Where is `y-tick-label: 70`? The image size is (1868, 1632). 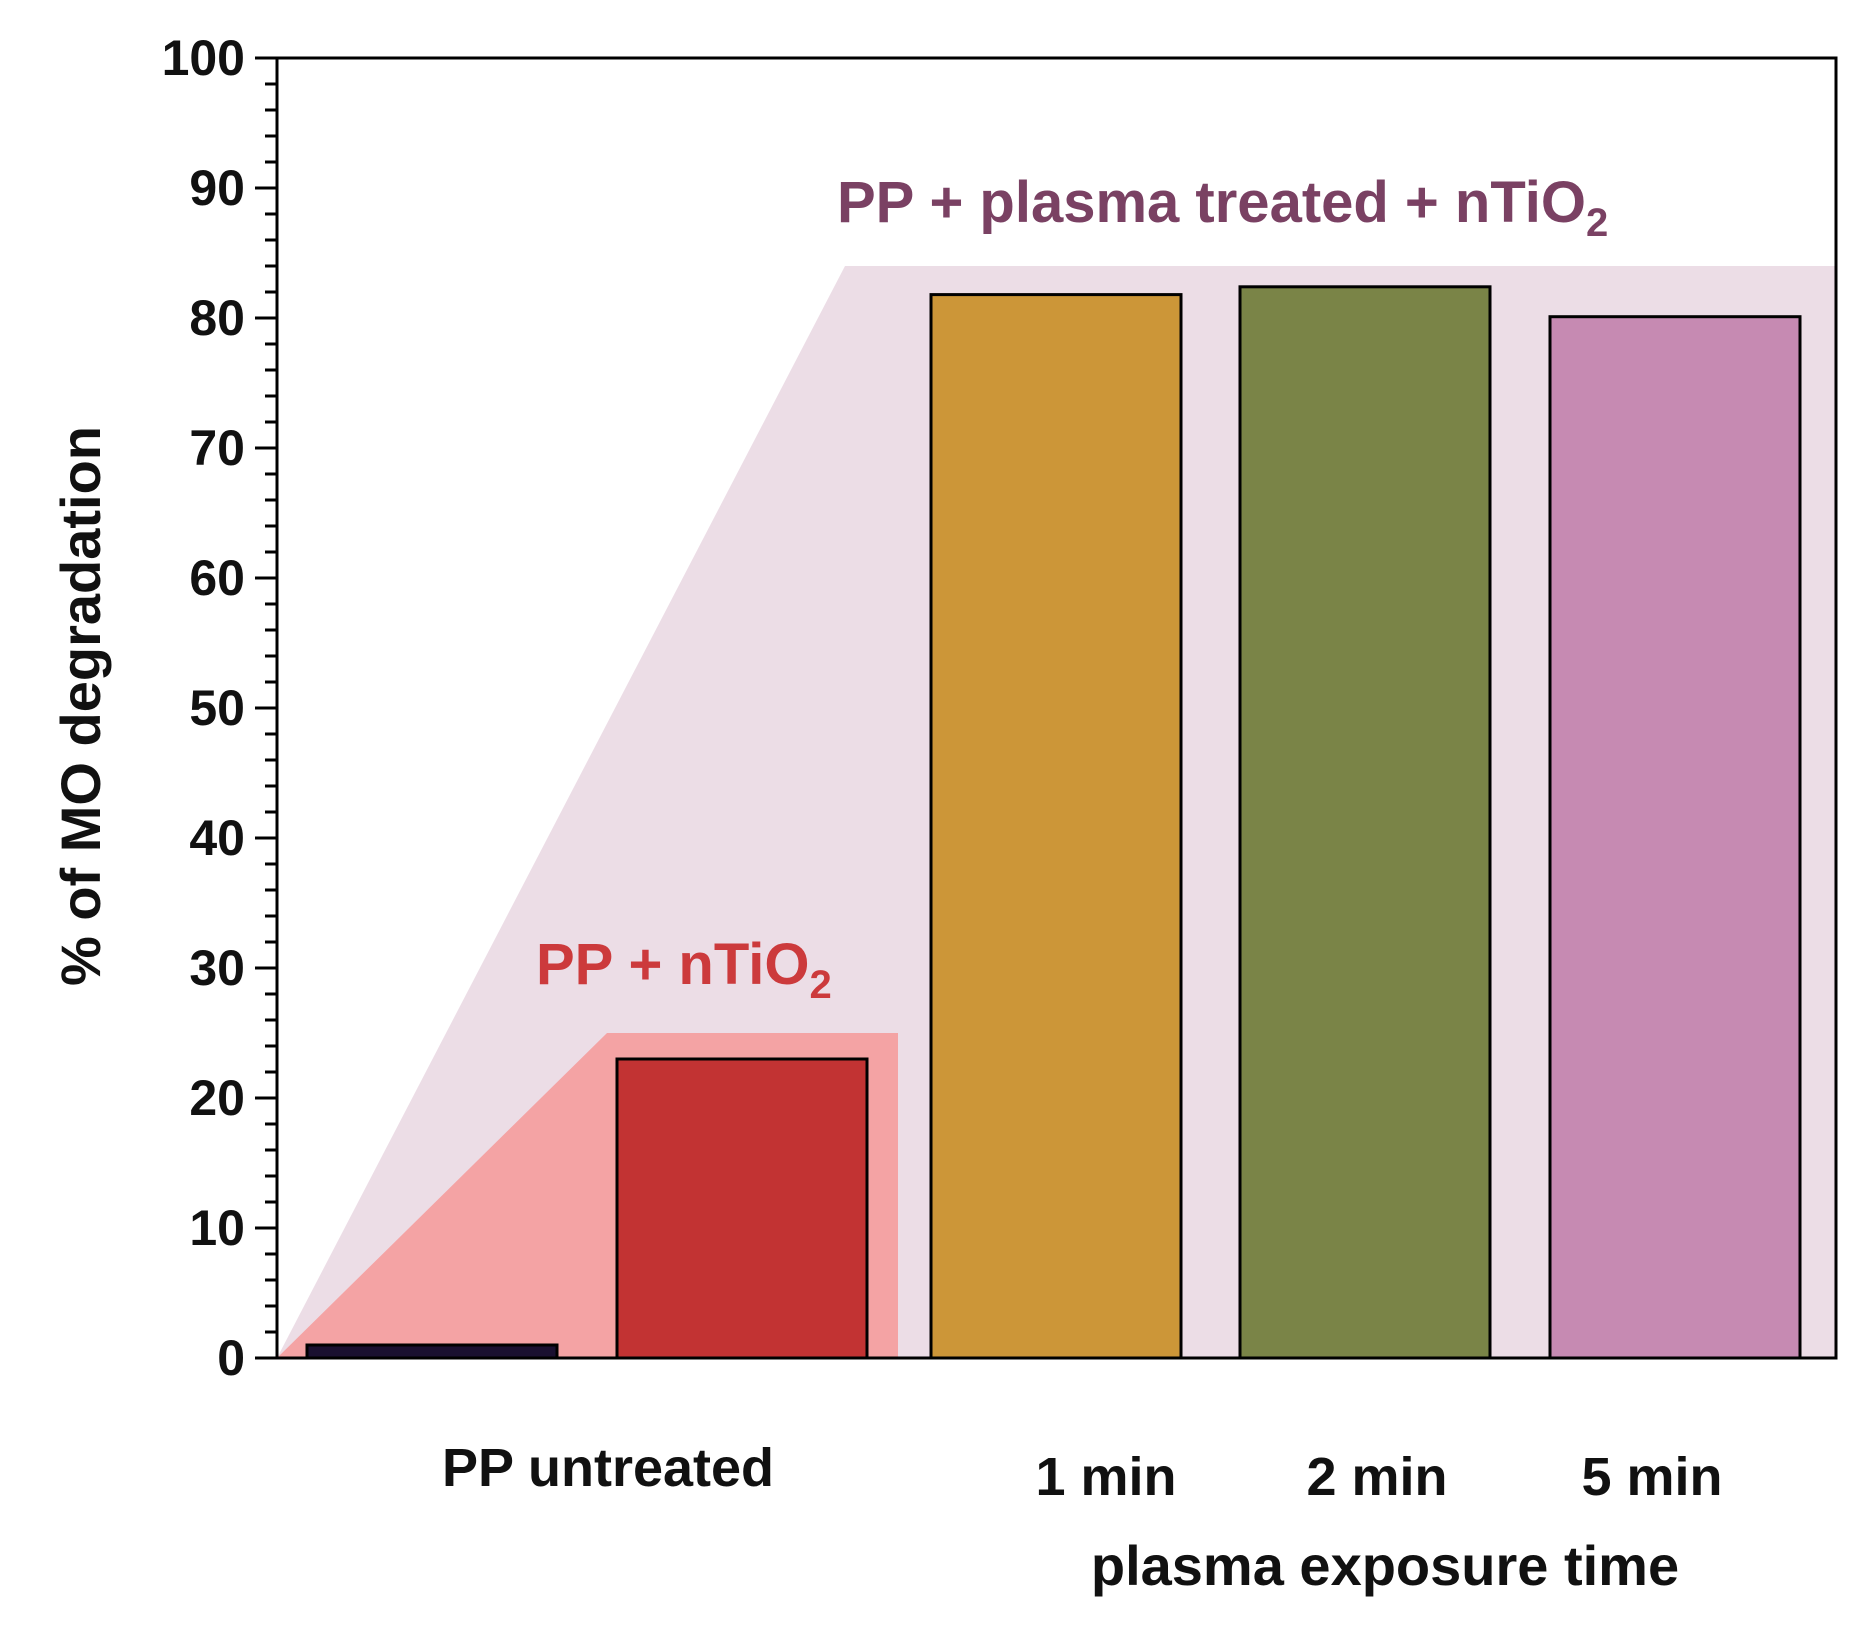
y-tick-label: 70 is located at coordinates (217, 448).